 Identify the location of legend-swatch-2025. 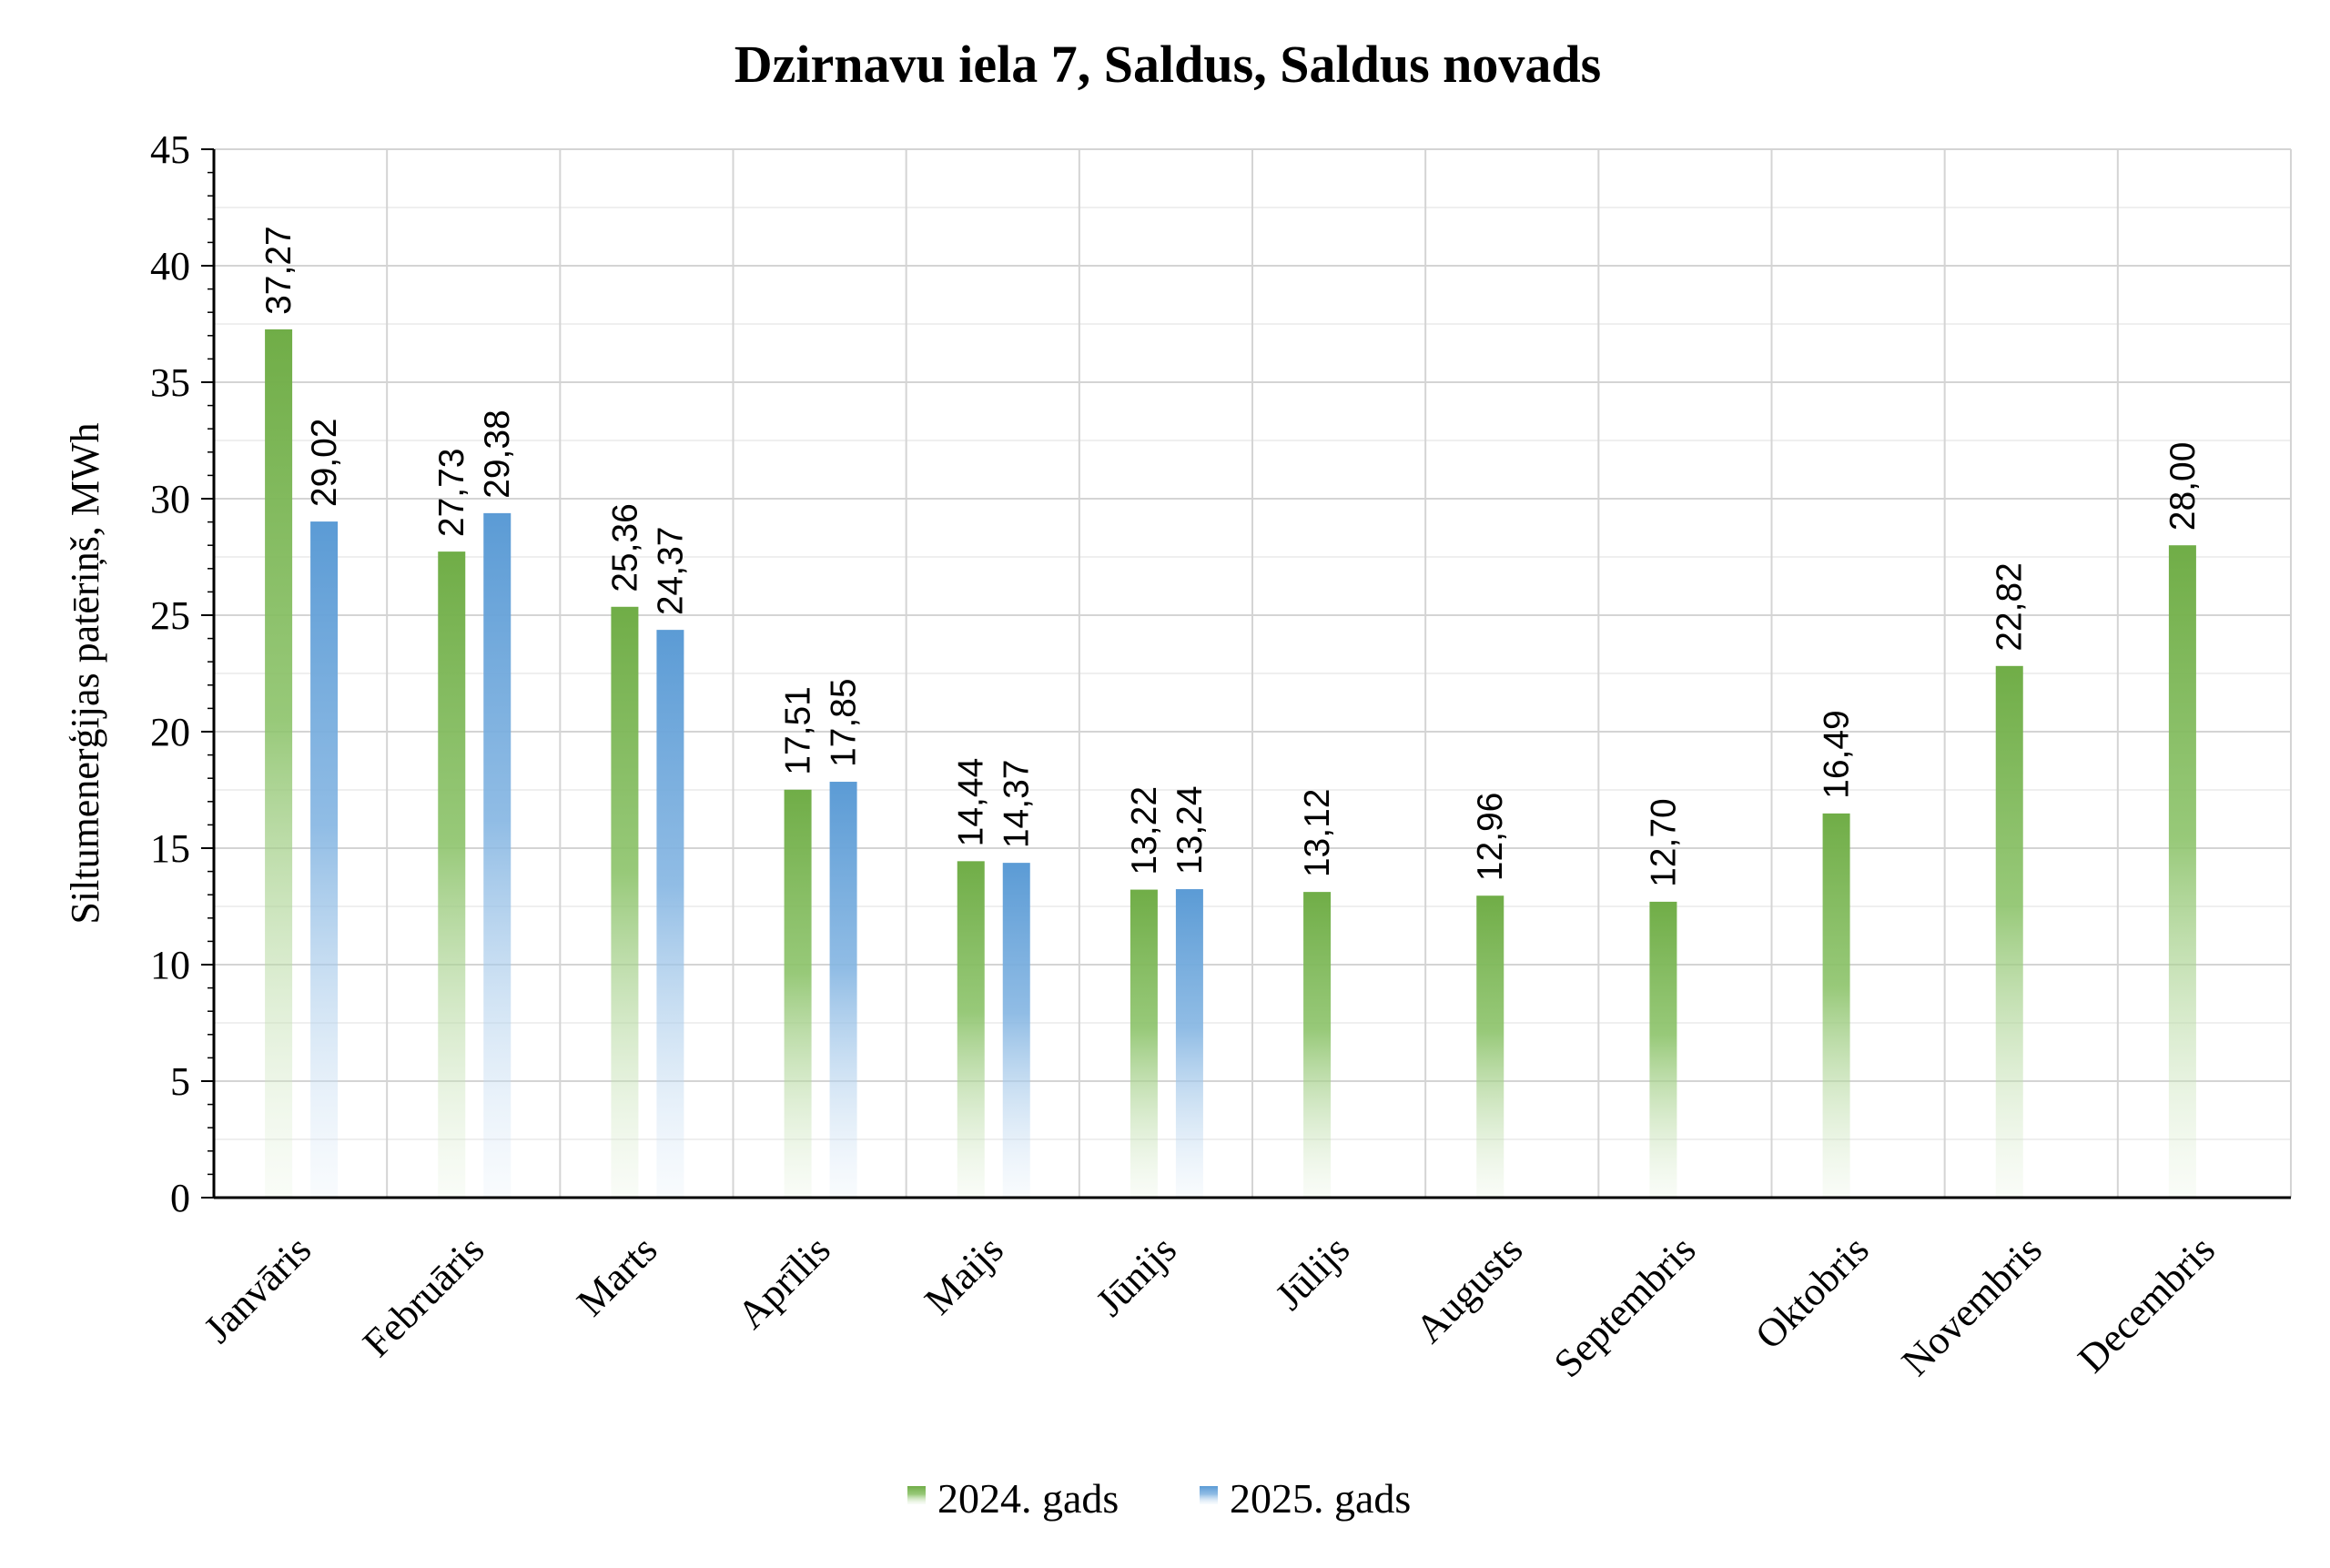
(1209, 1495).